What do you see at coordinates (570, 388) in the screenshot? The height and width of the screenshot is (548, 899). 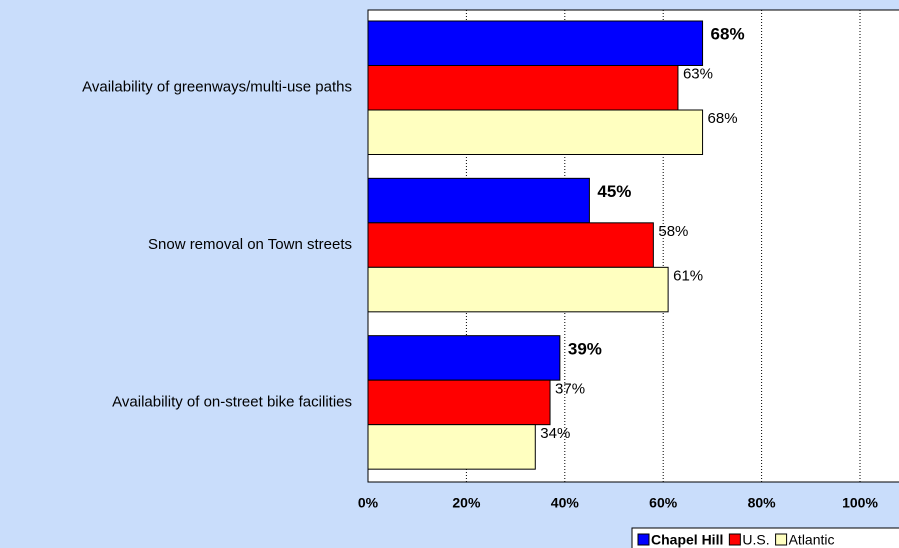 I see `data-label: 37%` at bounding box center [570, 388].